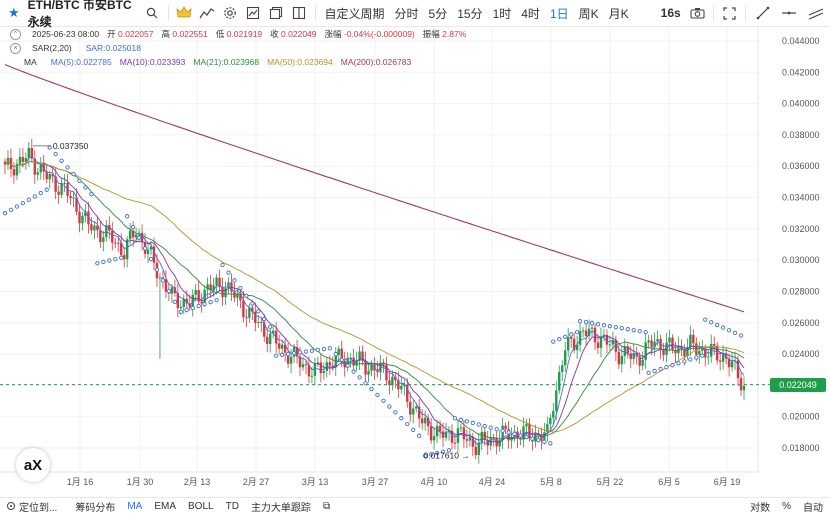 This screenshot has height=514, width=829. What do you see at coordinates (813, 508) in the screenshot?
I see `auto-scale-toggle: 自动` at bounding box center [813, 508].